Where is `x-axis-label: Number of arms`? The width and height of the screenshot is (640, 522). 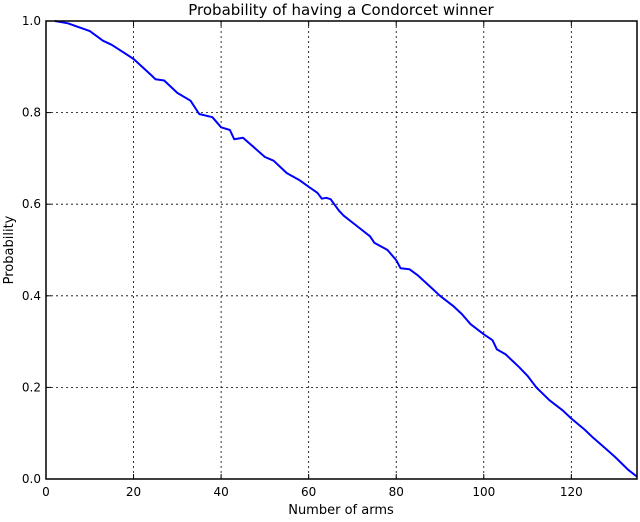
x-axis-label: Number of arms is located at coordinates (341, 510).